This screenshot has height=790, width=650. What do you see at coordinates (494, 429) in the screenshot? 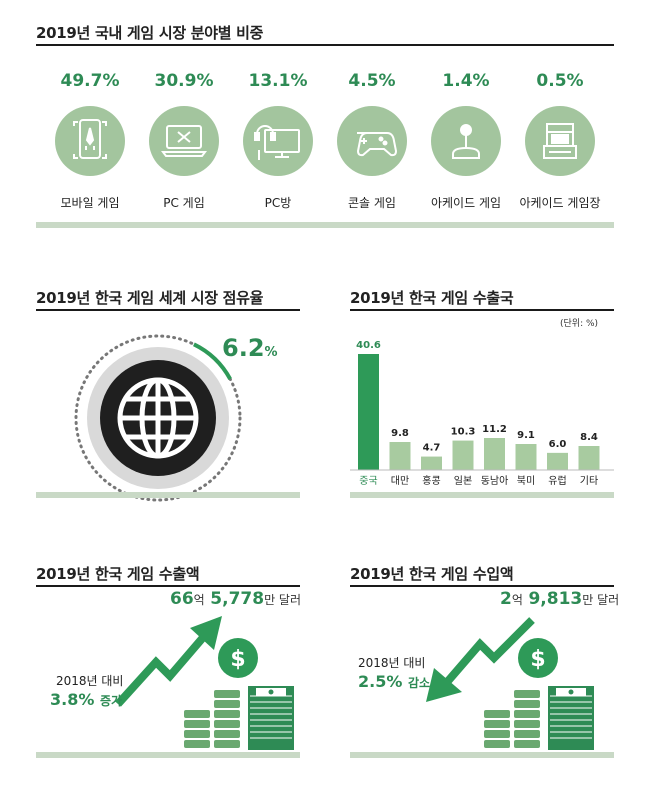
I see `chart-value-label: 11.2` at bounding box center [494, 429].